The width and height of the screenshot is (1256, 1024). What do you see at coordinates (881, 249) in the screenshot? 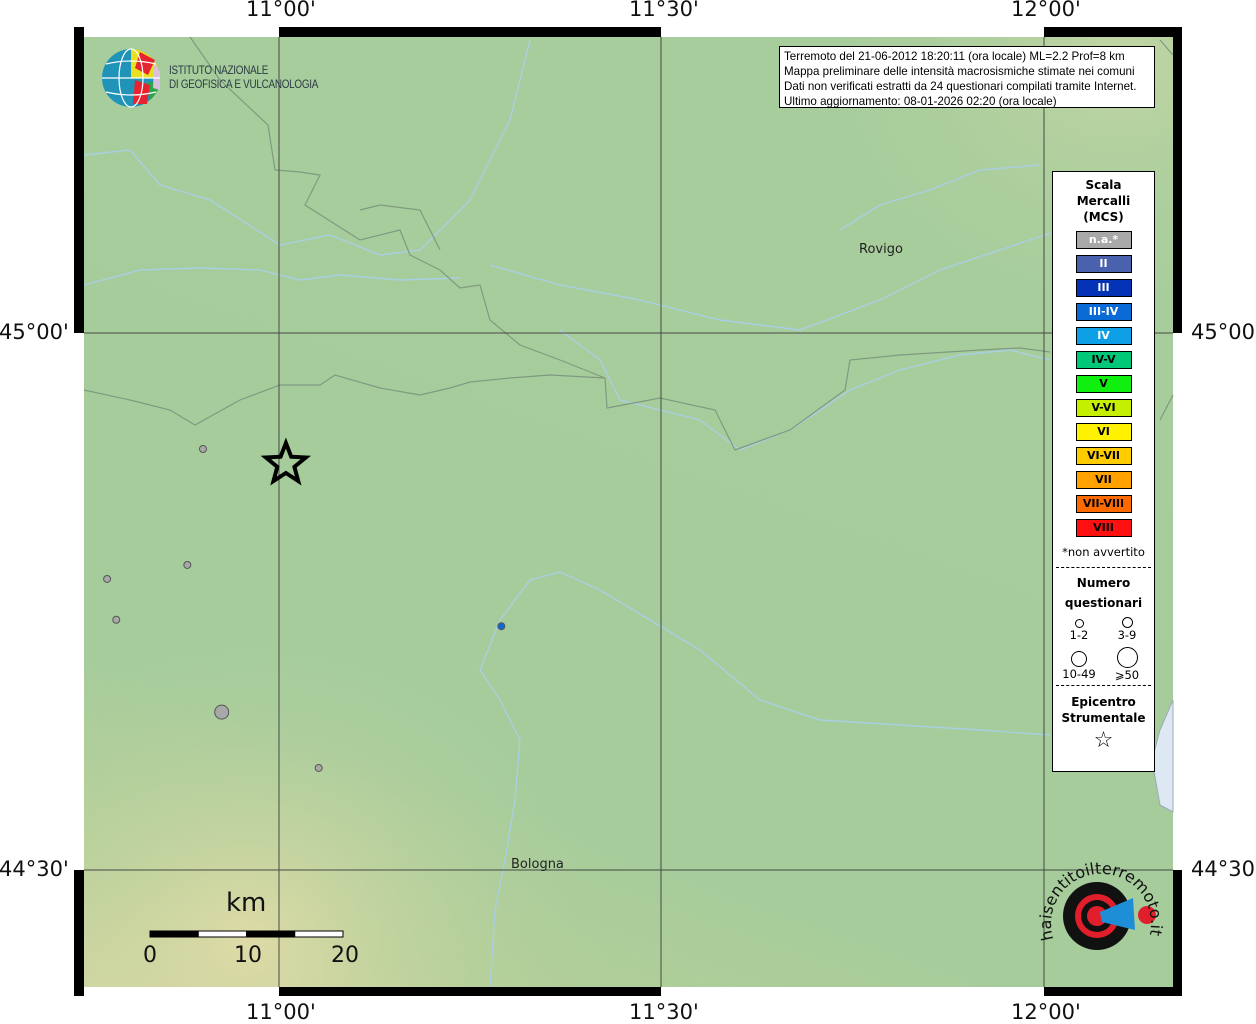
I see `place-label-rovigo: Rovigo` at bounding box center [881, 249].